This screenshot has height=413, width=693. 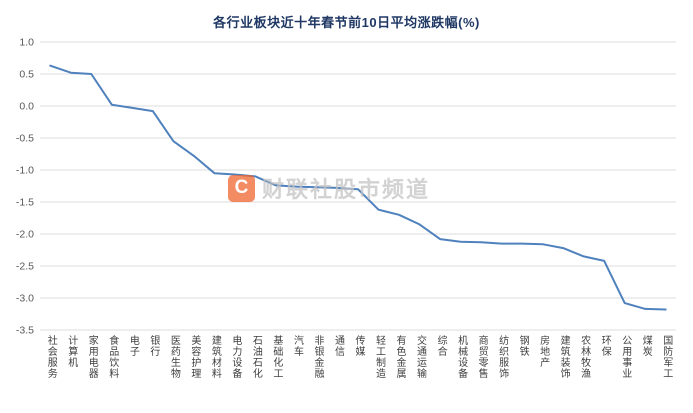 I want to click on y-axis-tick-label: -1.5, so click(x=25, y=203).